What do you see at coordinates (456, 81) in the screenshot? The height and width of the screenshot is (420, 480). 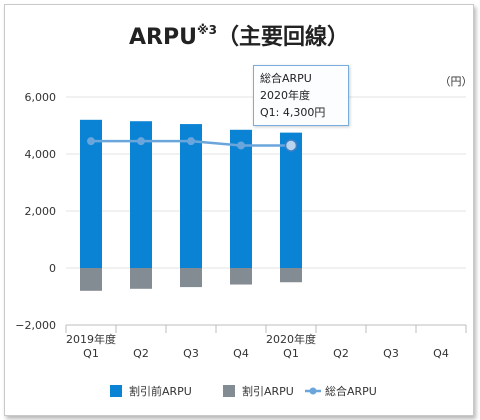 I see `unit-label: （円）` at bounding box center [456, 81].